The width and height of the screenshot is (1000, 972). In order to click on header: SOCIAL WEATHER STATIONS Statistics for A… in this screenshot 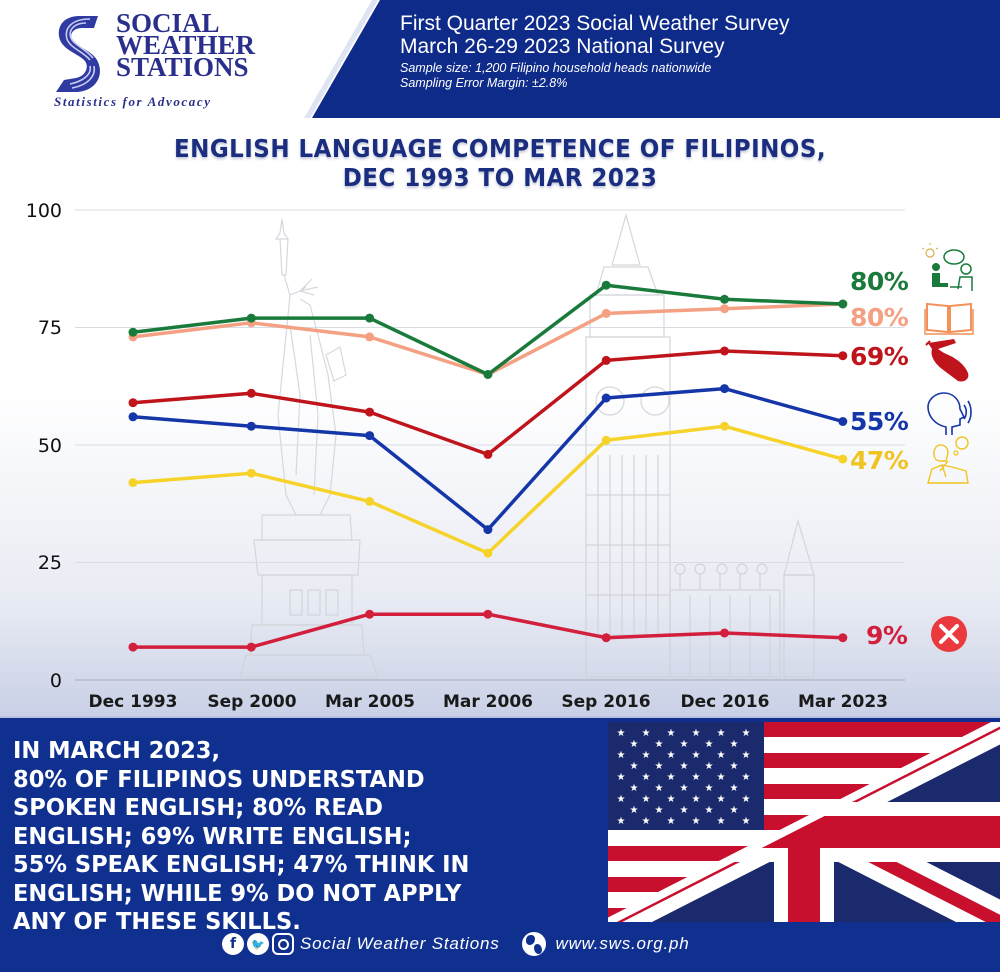, I will do `click(500, 59)`.